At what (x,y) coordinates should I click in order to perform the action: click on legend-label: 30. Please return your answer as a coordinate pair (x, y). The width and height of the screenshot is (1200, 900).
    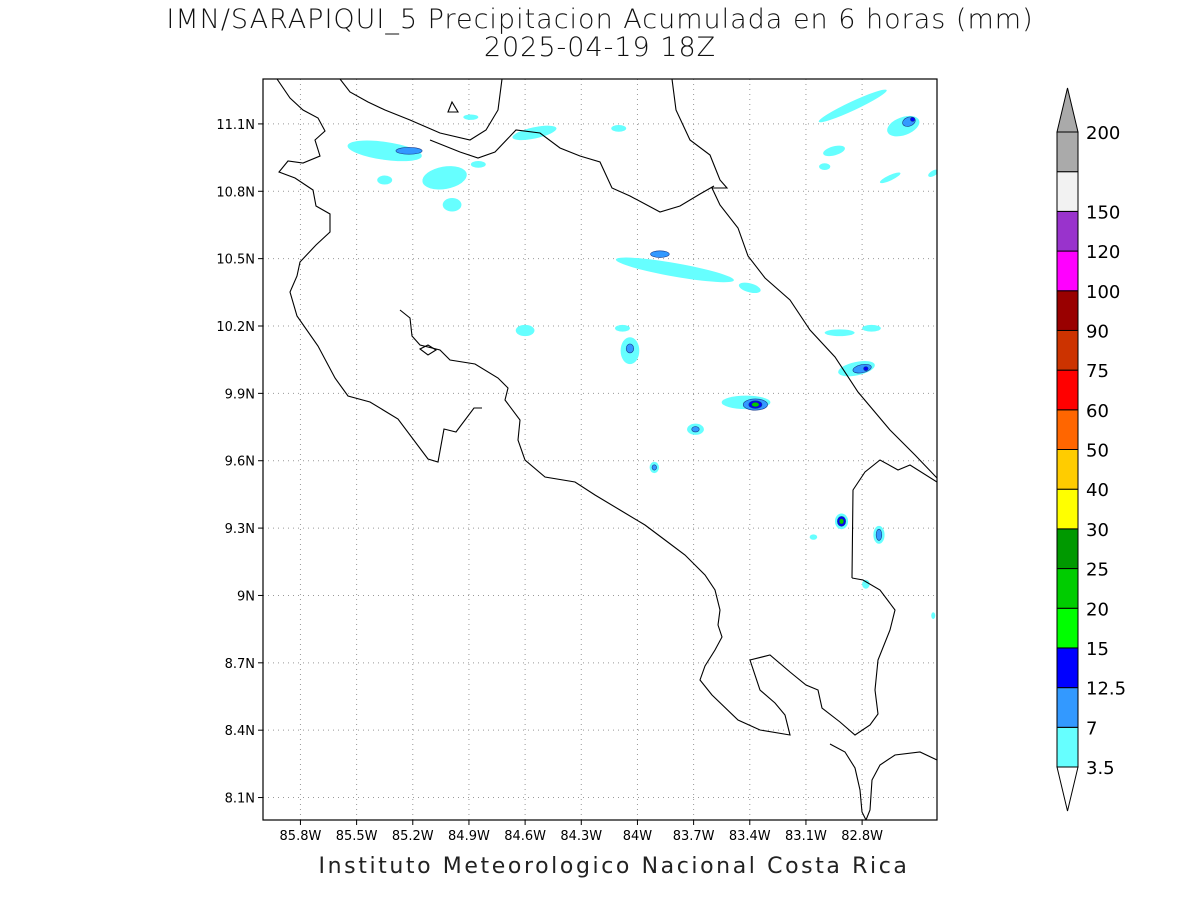
    Looking at the image, I should click on (1097, 530).